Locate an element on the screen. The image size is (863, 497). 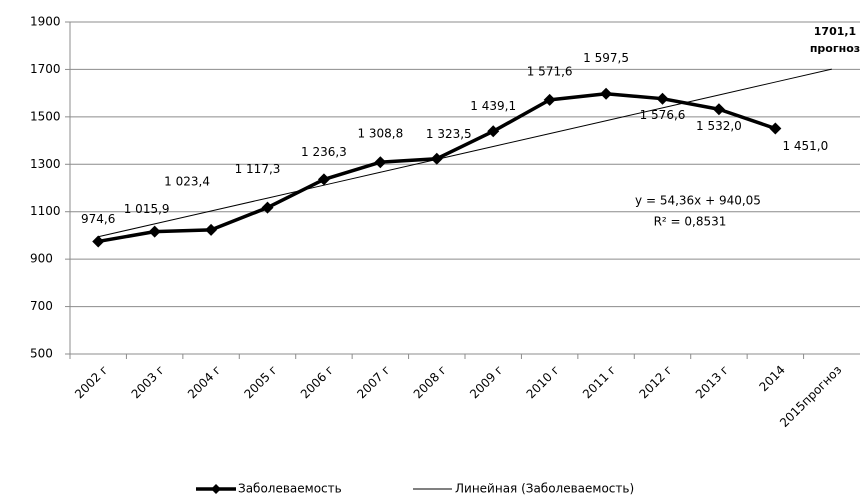
legend-marker is located at coordinates (216, 489).